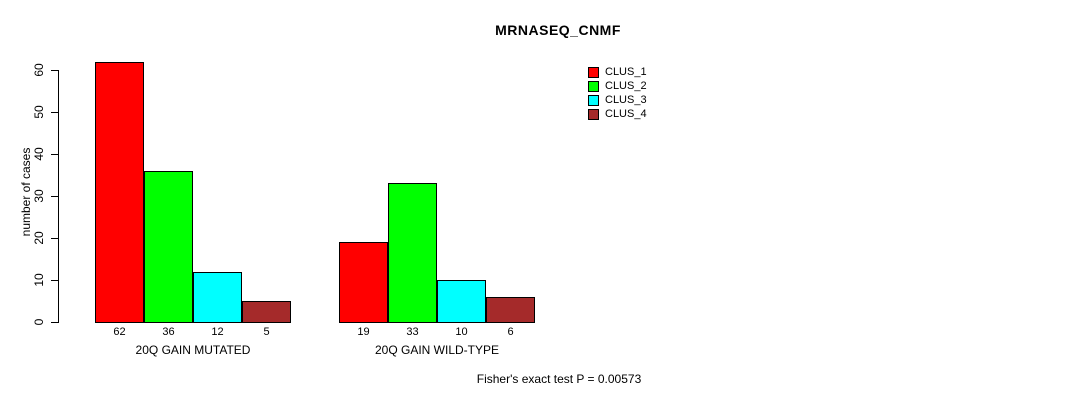 This screenshot has width=1090, height=400. Describe the element at coordinates (626, 114) in the screenshot. I see `legend-item-label: CLUS_4` at that location.